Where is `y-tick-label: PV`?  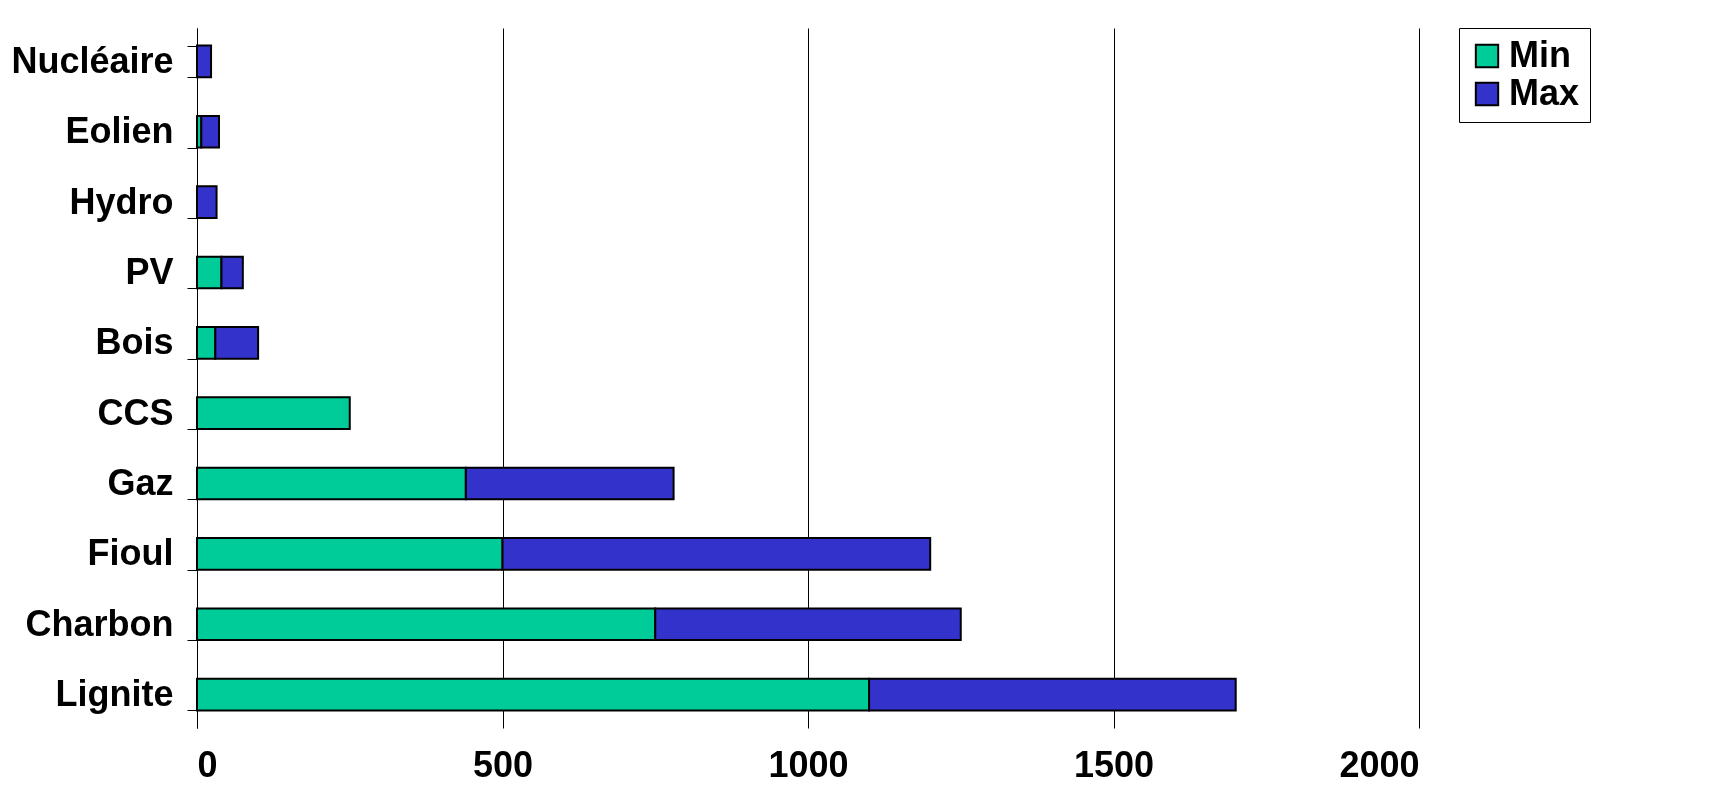 y-tick-label: PV is located at coordinates (149, 271).